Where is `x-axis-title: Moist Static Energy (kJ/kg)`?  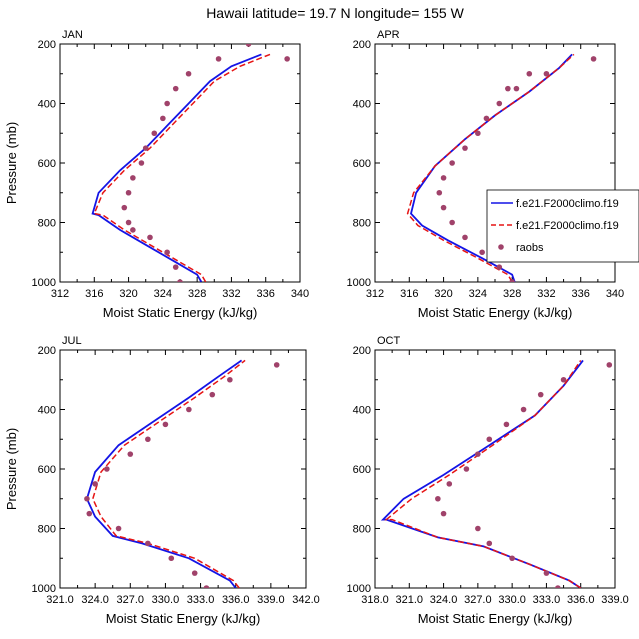 x-axis-title: Moist Static Energy (kJ/kg) is located at coordinates (495, 312).